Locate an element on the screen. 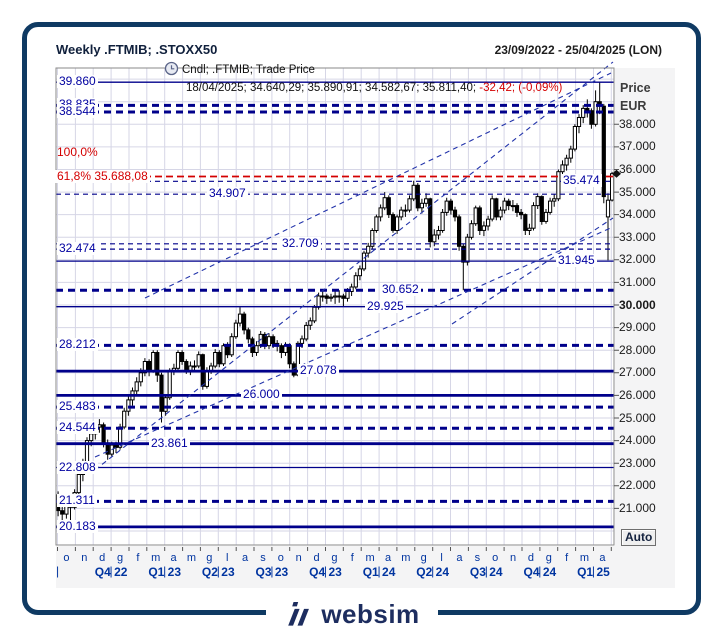 This screenshot has height=639, width=719. quarter-label: Q3 24 is located at coordinates (486, 572).